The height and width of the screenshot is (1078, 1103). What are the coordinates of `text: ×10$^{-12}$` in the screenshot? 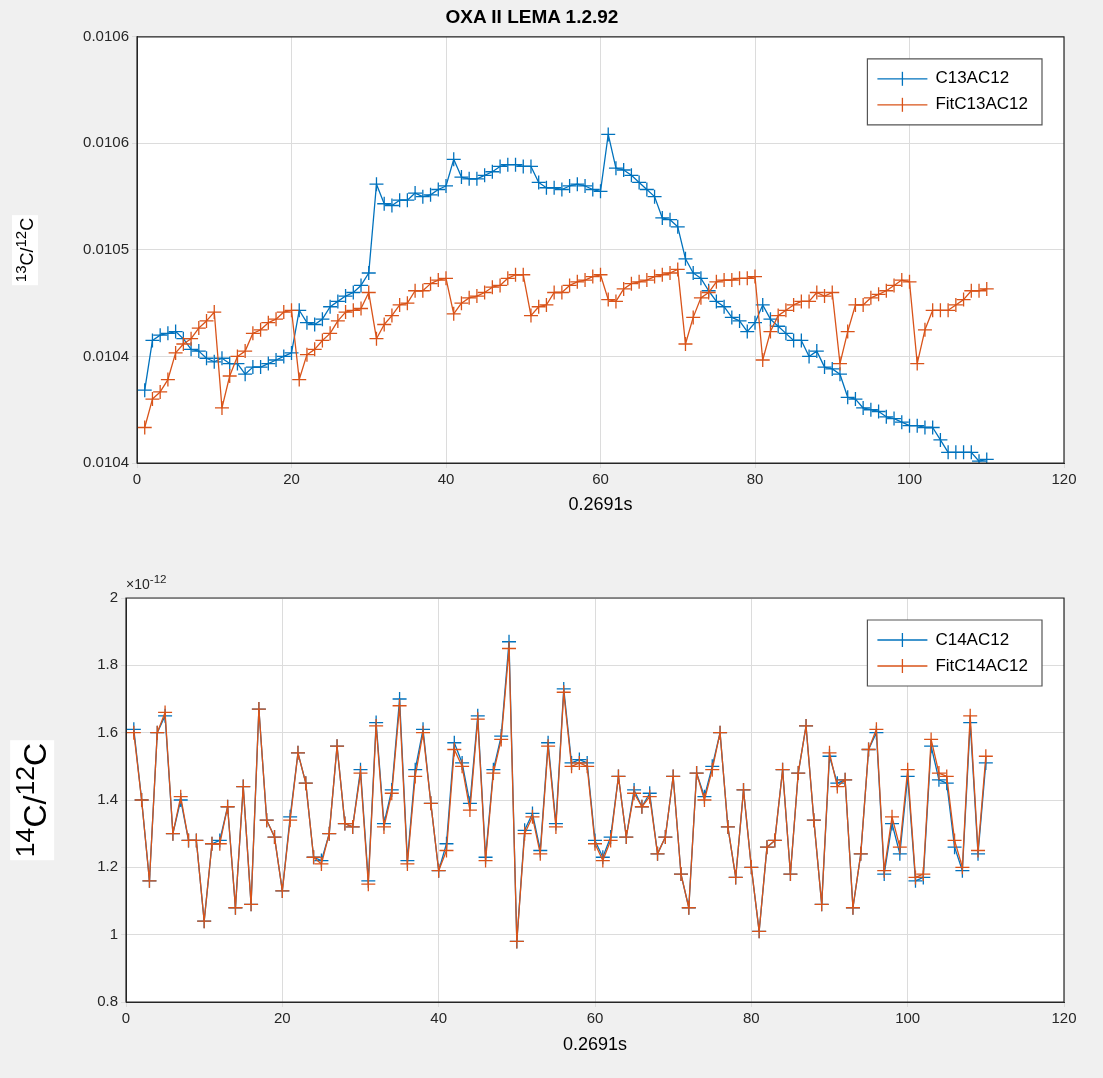 It's located at (146, 582).